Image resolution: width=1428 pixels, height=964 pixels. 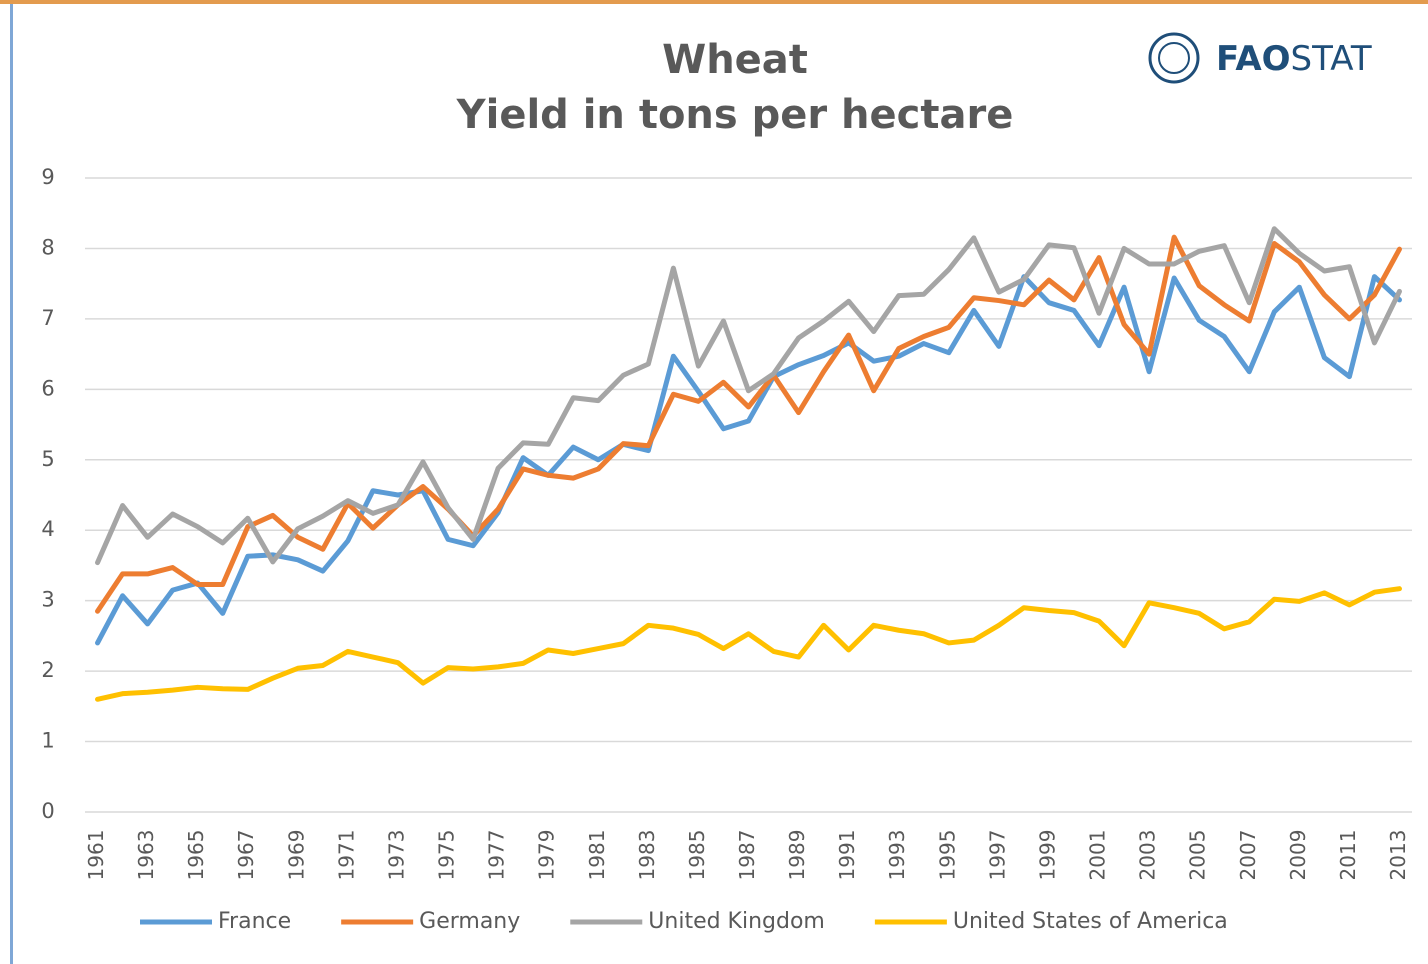 I want to click on logo-regular: STAT, so click(x=1331, y=59).